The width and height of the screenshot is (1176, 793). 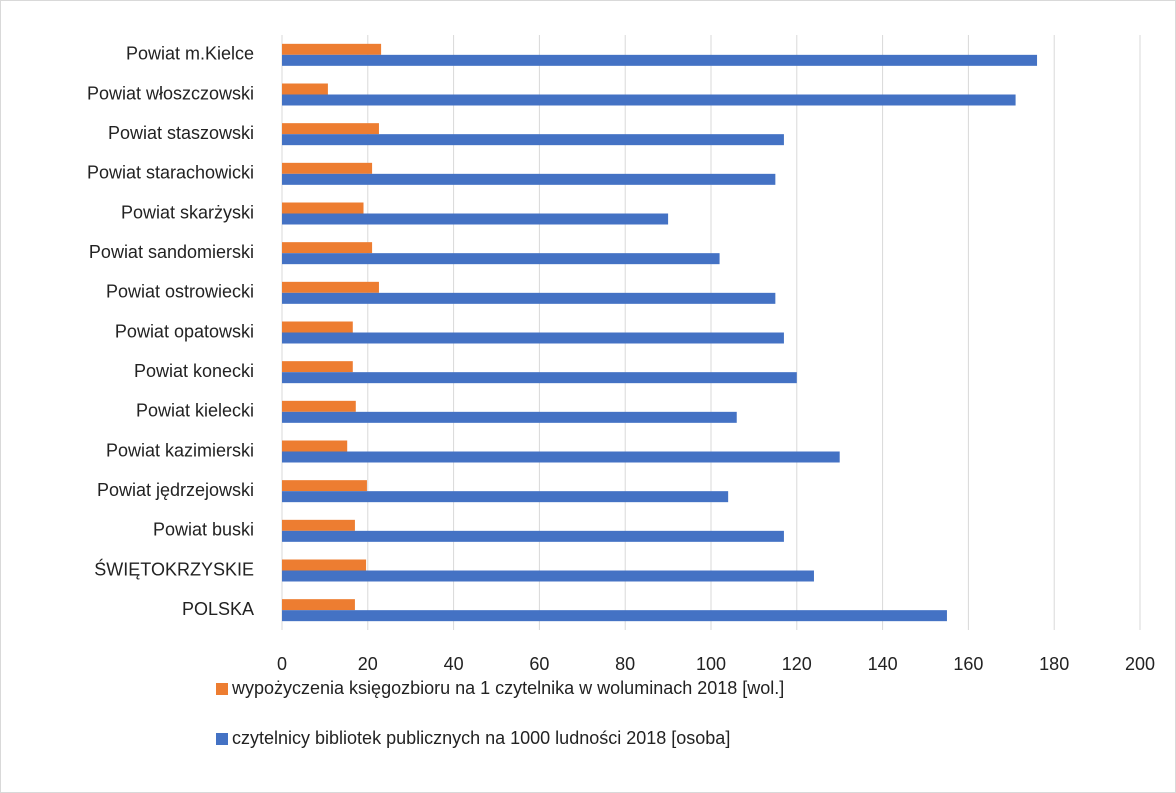 I want to click on y-tick-label: Powiat konecki, so click(x=194, y=371).